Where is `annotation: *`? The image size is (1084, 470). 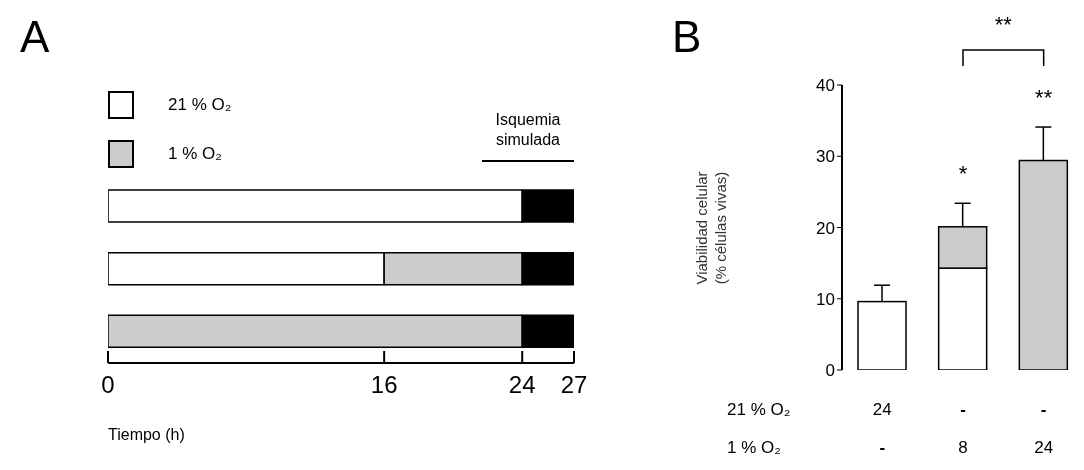
annotation: * is located at coordinates (963, 174).